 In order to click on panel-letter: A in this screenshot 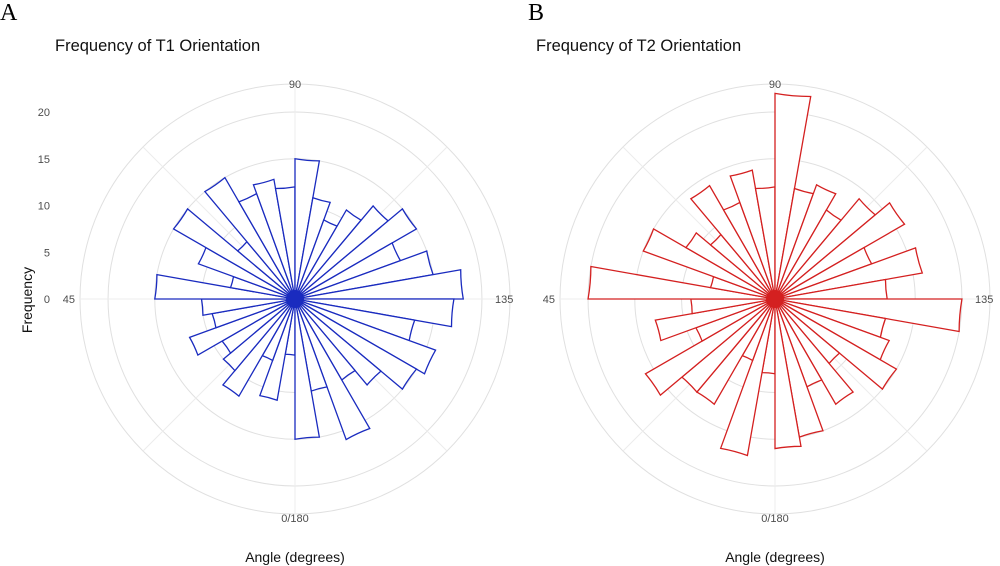, I will do `click(9, 13)`.